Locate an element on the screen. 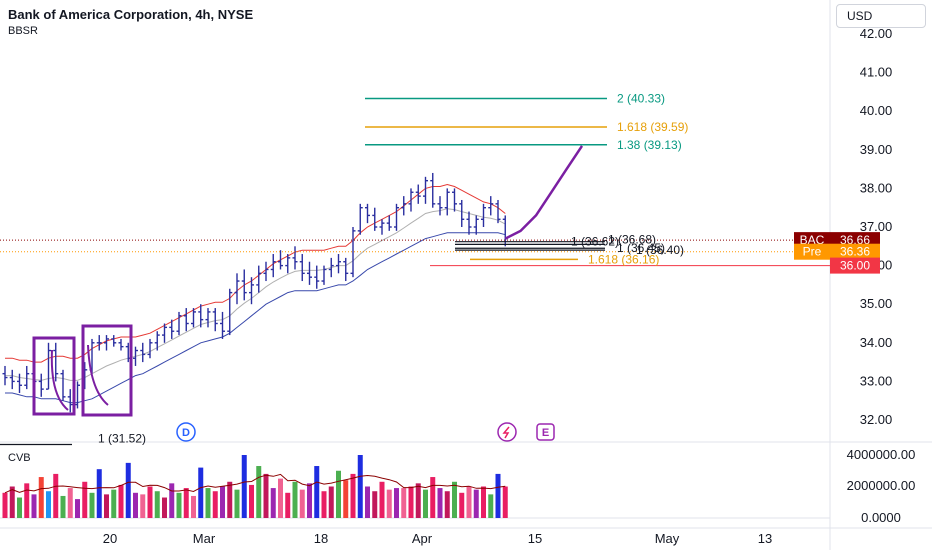  projection-path is located at coordinates (544, 192).